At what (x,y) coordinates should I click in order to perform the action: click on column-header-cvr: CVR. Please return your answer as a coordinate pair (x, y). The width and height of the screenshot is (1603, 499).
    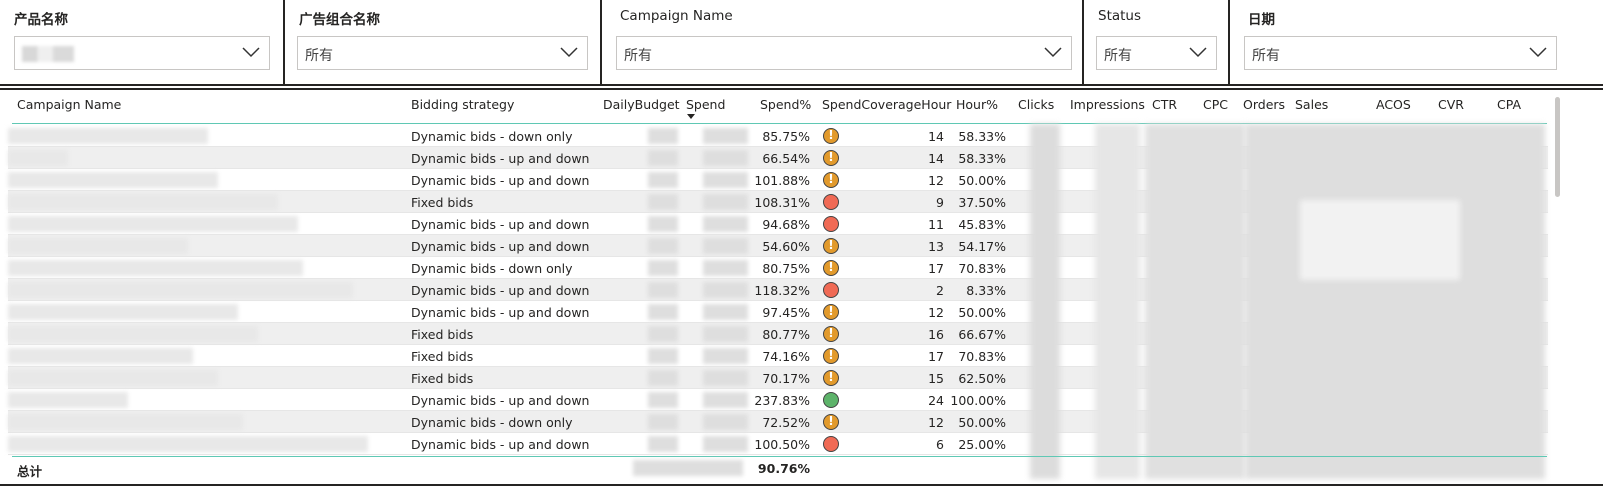
    Looking at the image, I should click on (1451, 104).